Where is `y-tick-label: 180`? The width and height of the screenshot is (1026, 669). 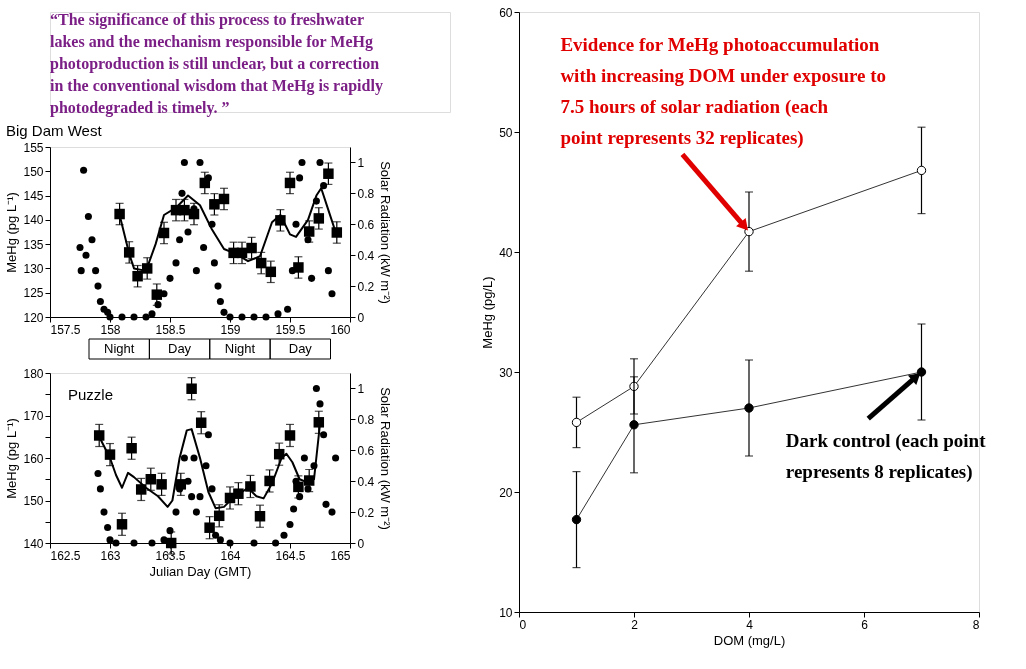
y-tick-label: 180 is located at coordinates (33, 373).